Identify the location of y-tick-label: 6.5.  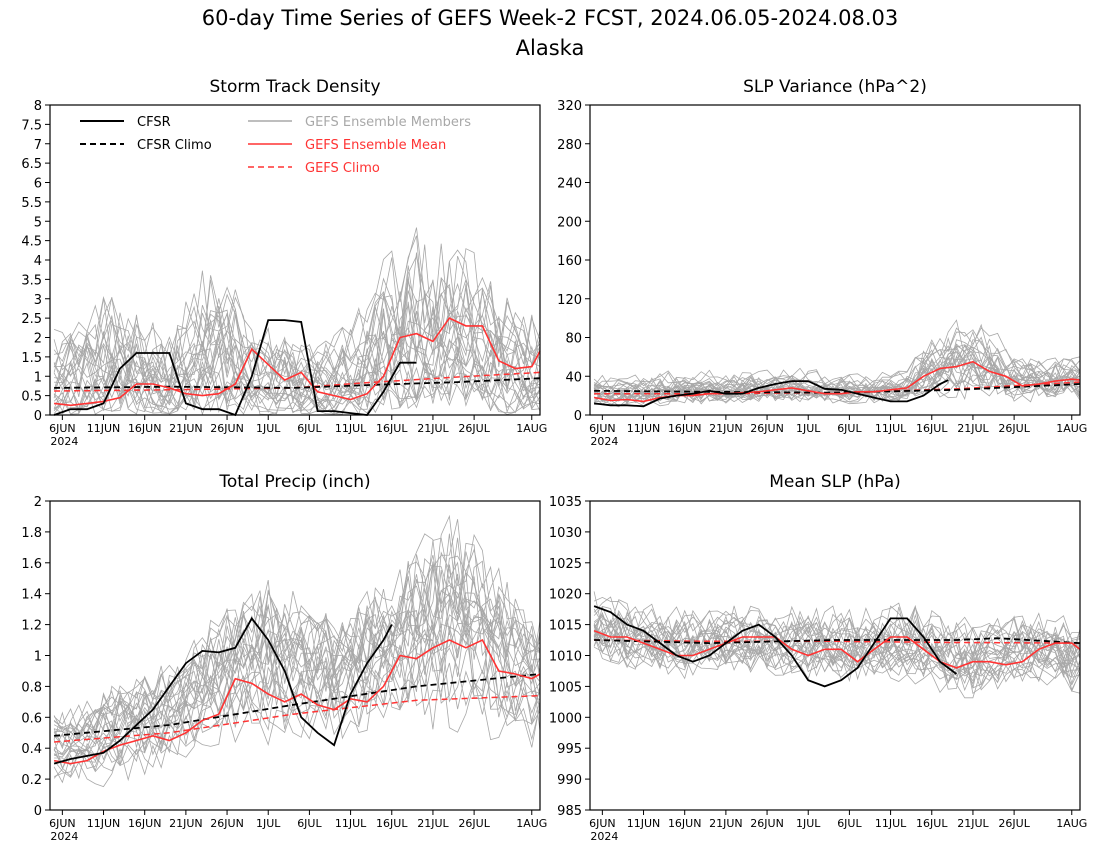
(31, 164).